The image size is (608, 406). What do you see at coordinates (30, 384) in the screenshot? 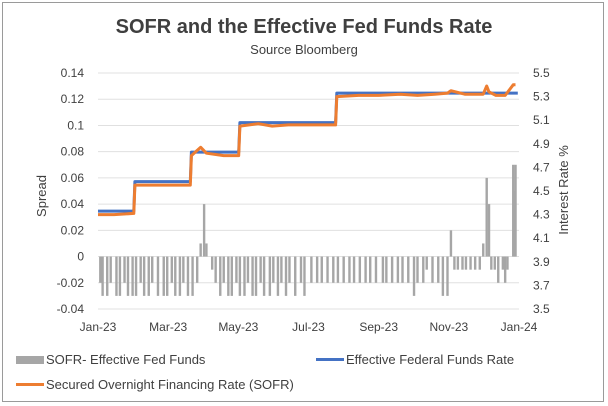
I see `legend-sofr-swatch` at bounding box center [30, 384].